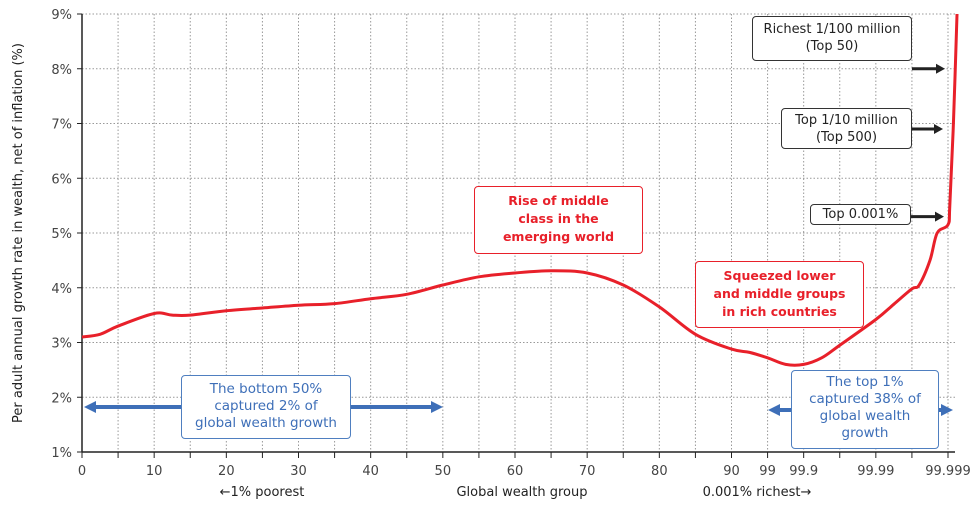 This screenshot has height=511, width=980. Describe the element at coordinates (437, 407) in the screenshot. I see `arrow-bottom-50-head-right` at that location.